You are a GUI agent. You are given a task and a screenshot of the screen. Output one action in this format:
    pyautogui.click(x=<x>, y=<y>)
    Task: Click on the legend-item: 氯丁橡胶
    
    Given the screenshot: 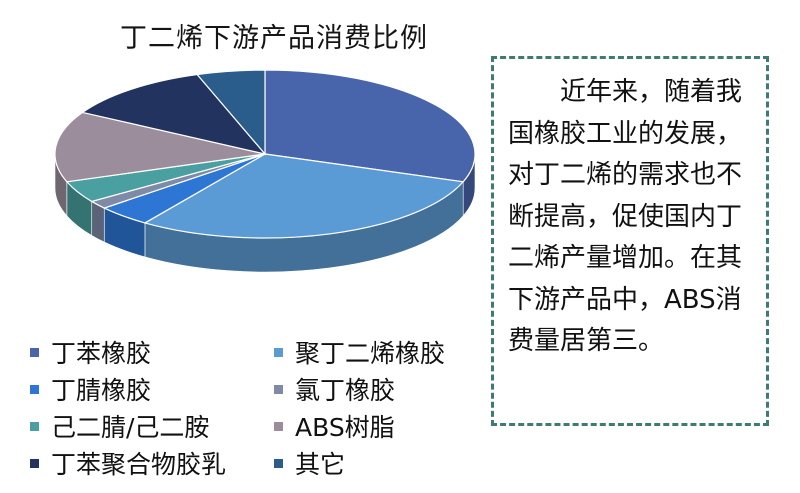 What is the action you would take?
    pyautogui.click(x=384, y=389)
    